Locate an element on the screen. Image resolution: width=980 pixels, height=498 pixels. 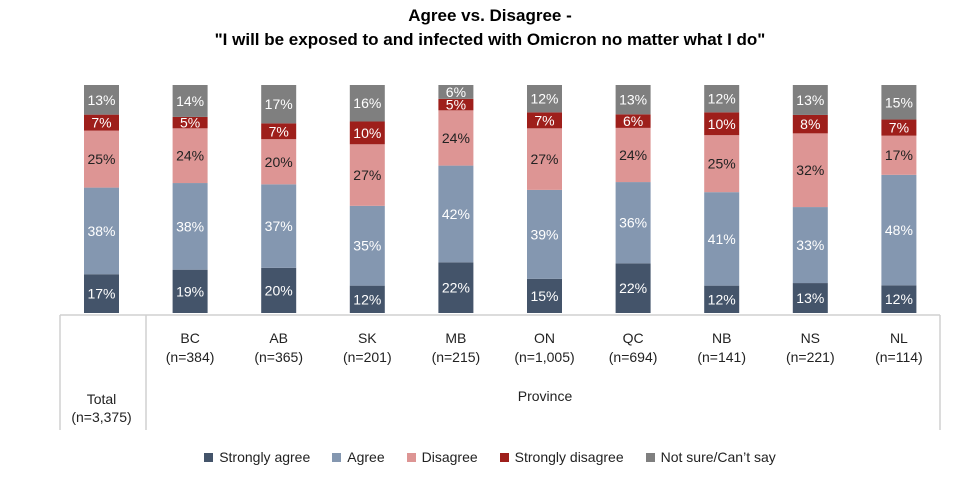
category-label: AB is located at coordinates (278, 338).